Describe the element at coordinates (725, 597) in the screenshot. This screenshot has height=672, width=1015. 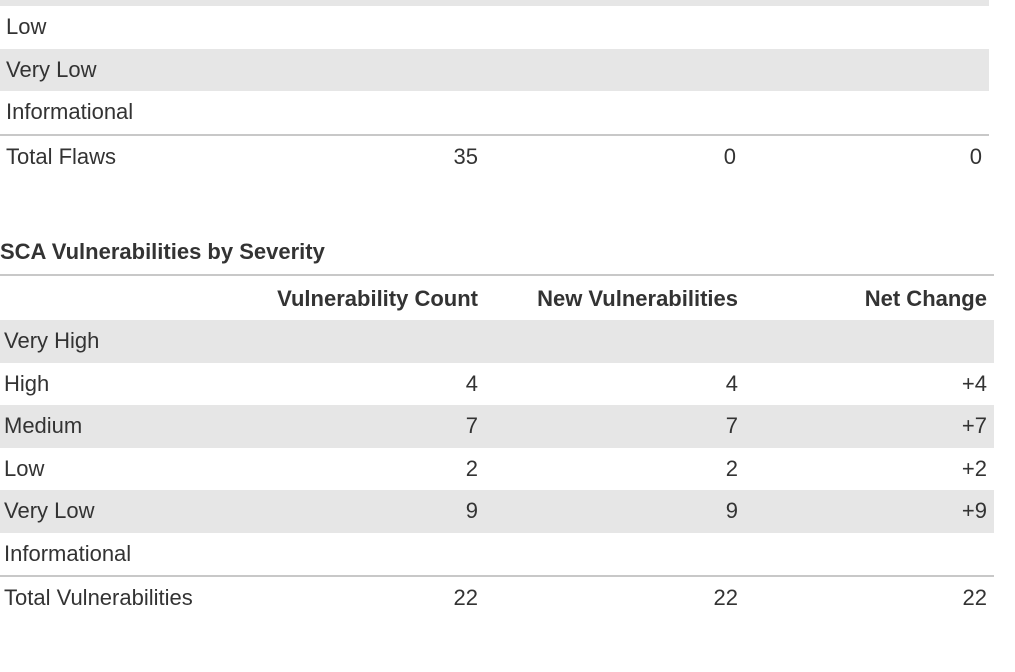
I see `total-new-vulnerabilities: 22` at that location.